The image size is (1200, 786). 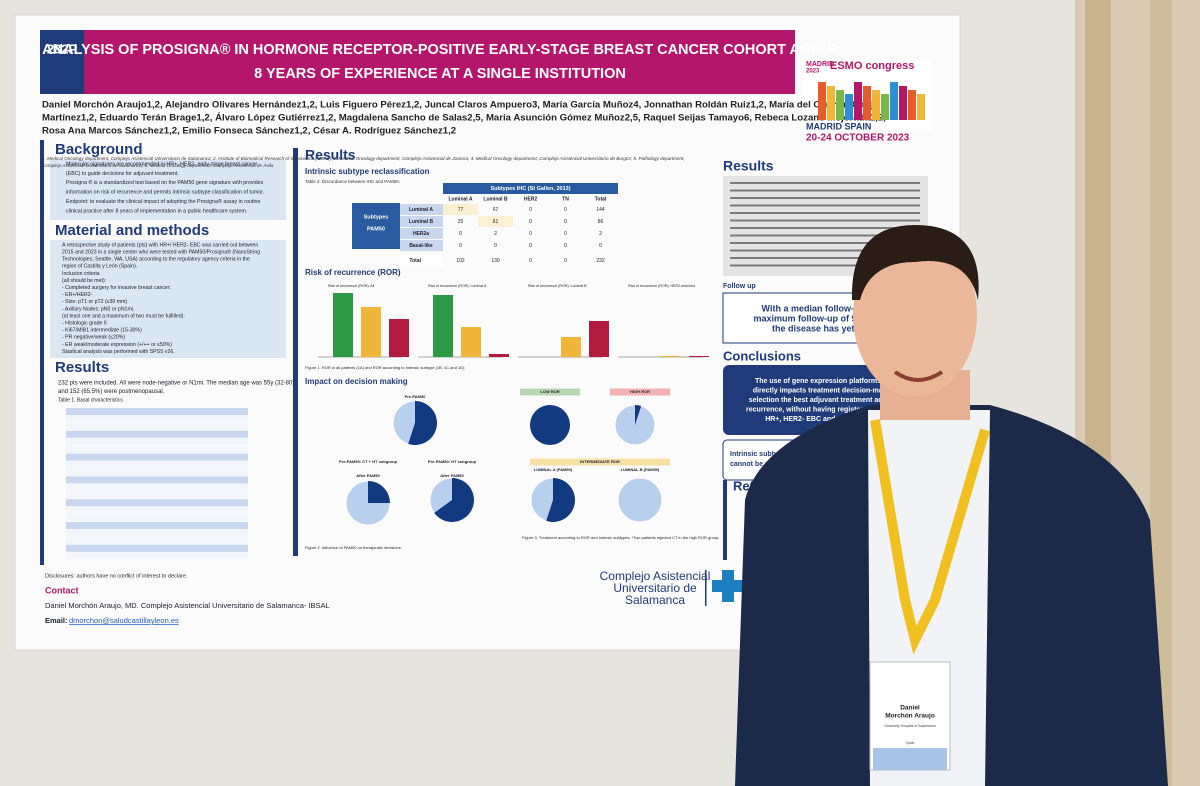 What do you see at coordinates (813, 72) in the screenshot?
I see `congress: 2023` at bounding box center [813, 72].